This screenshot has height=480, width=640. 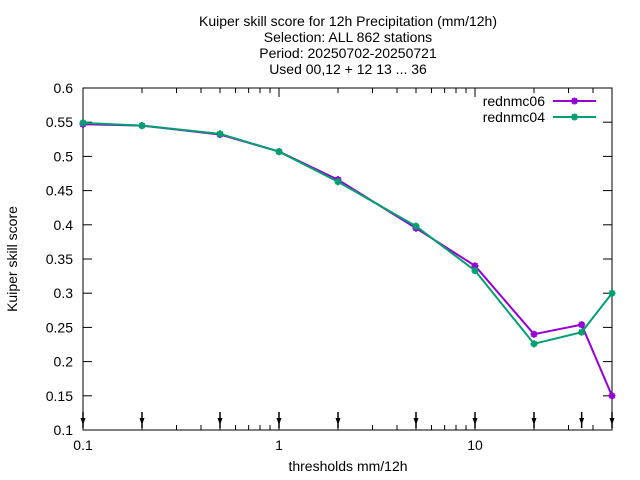 I want to click on y-tick-label: 0.6, so click(x=64, y=88).